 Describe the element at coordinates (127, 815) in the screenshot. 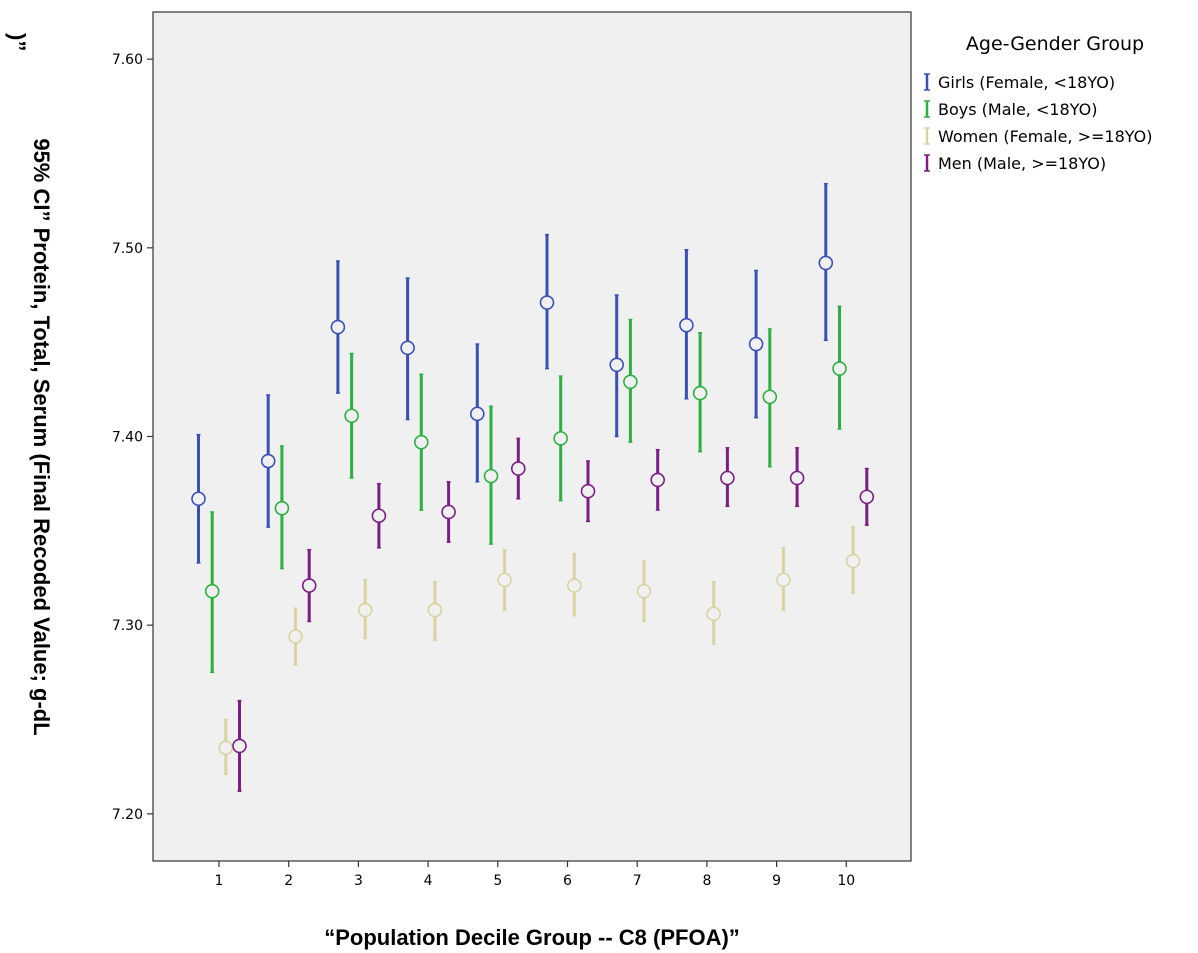

I see `y-tick-label: 7.20` at that location.